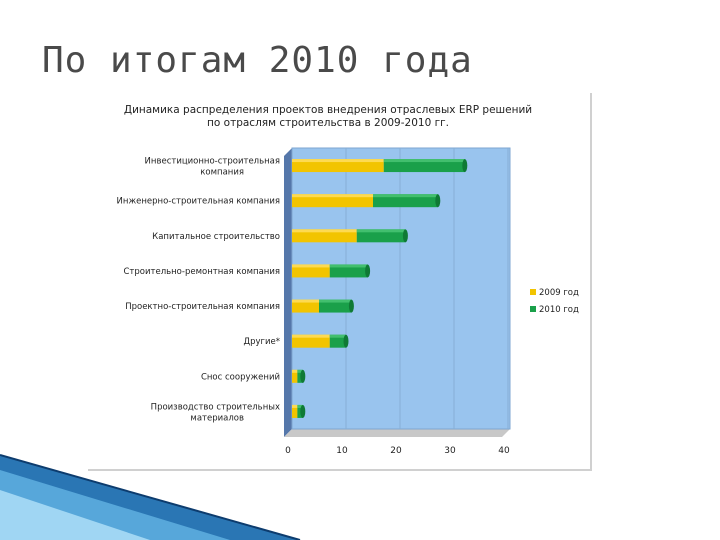 The image size is (720, 540). I want to click on legend-label-2009: 2009 год, so click(559, 293).